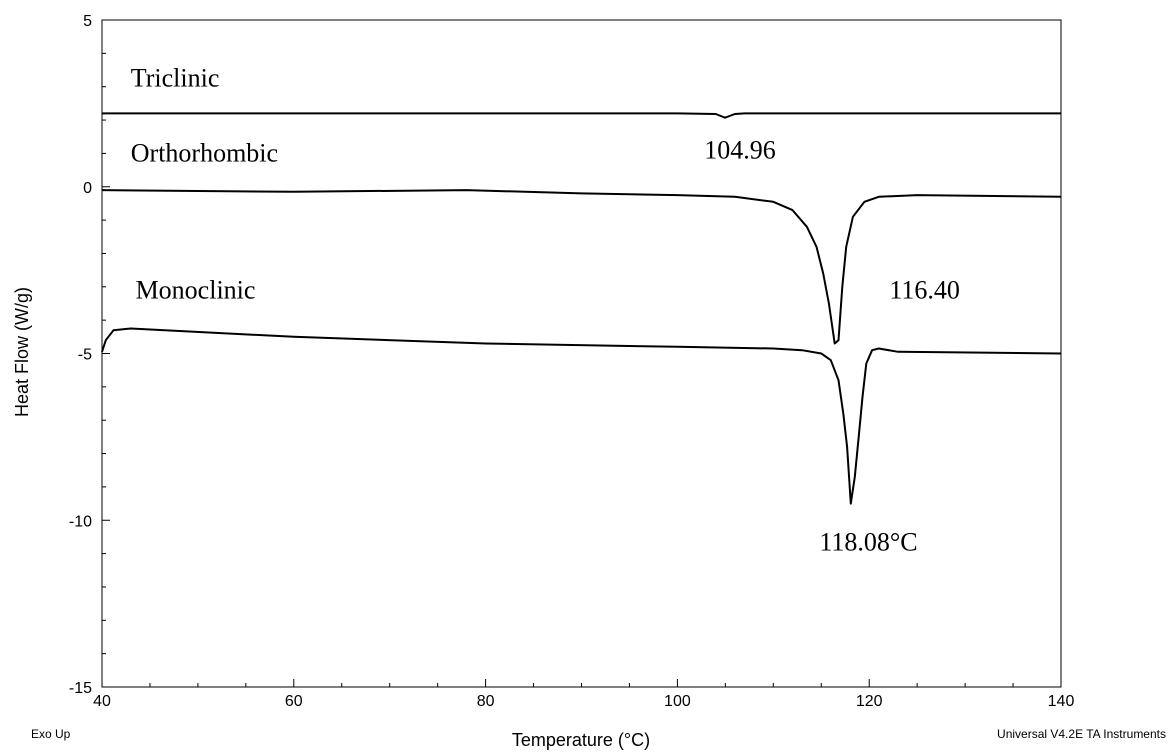 This screenshot has height=752, width=1168. What do you see at coordinates (51, 734) in the screenshot?
I see `exo-up-label: Exo Up` at bounding box center [51, 734].